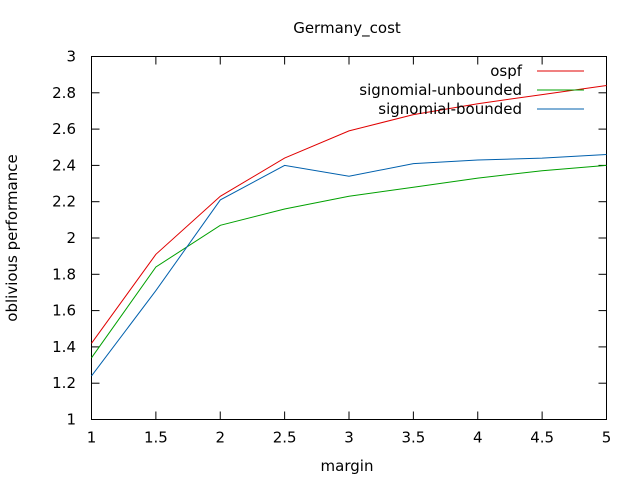  What do you see at coordinates (92, 438) in the screenshot?
I see `x-tick-label: 1` at bounding box center [92, 438].